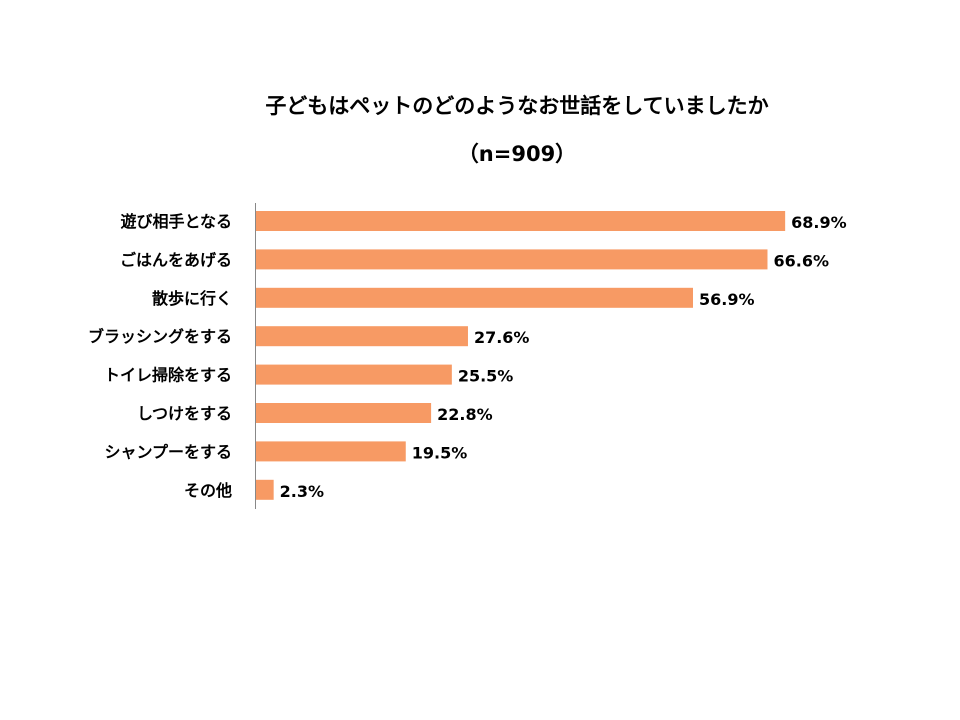 This screenshot has width=960, height=720. Describe the element at coordinates (302, 491) in the screenshot. I see `data-label: 2.3%` at that location.